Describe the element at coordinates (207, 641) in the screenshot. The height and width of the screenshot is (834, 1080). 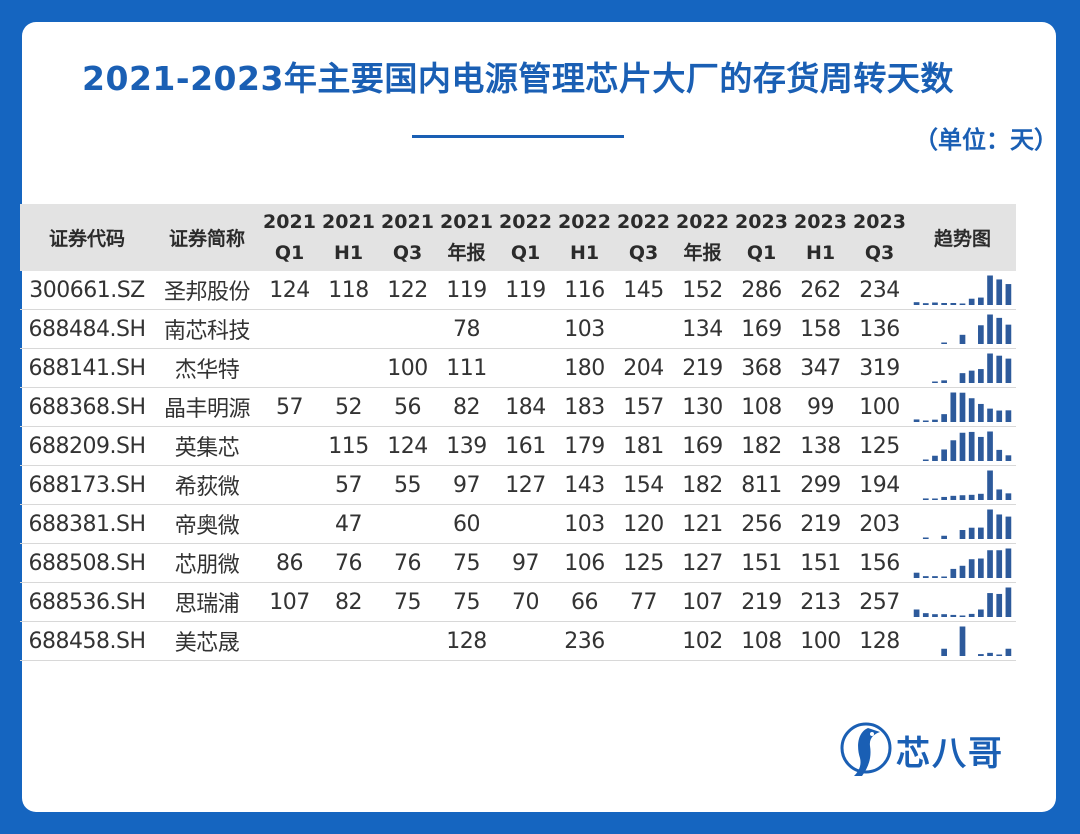
I see `stock-name: 美芯晟` at that location.